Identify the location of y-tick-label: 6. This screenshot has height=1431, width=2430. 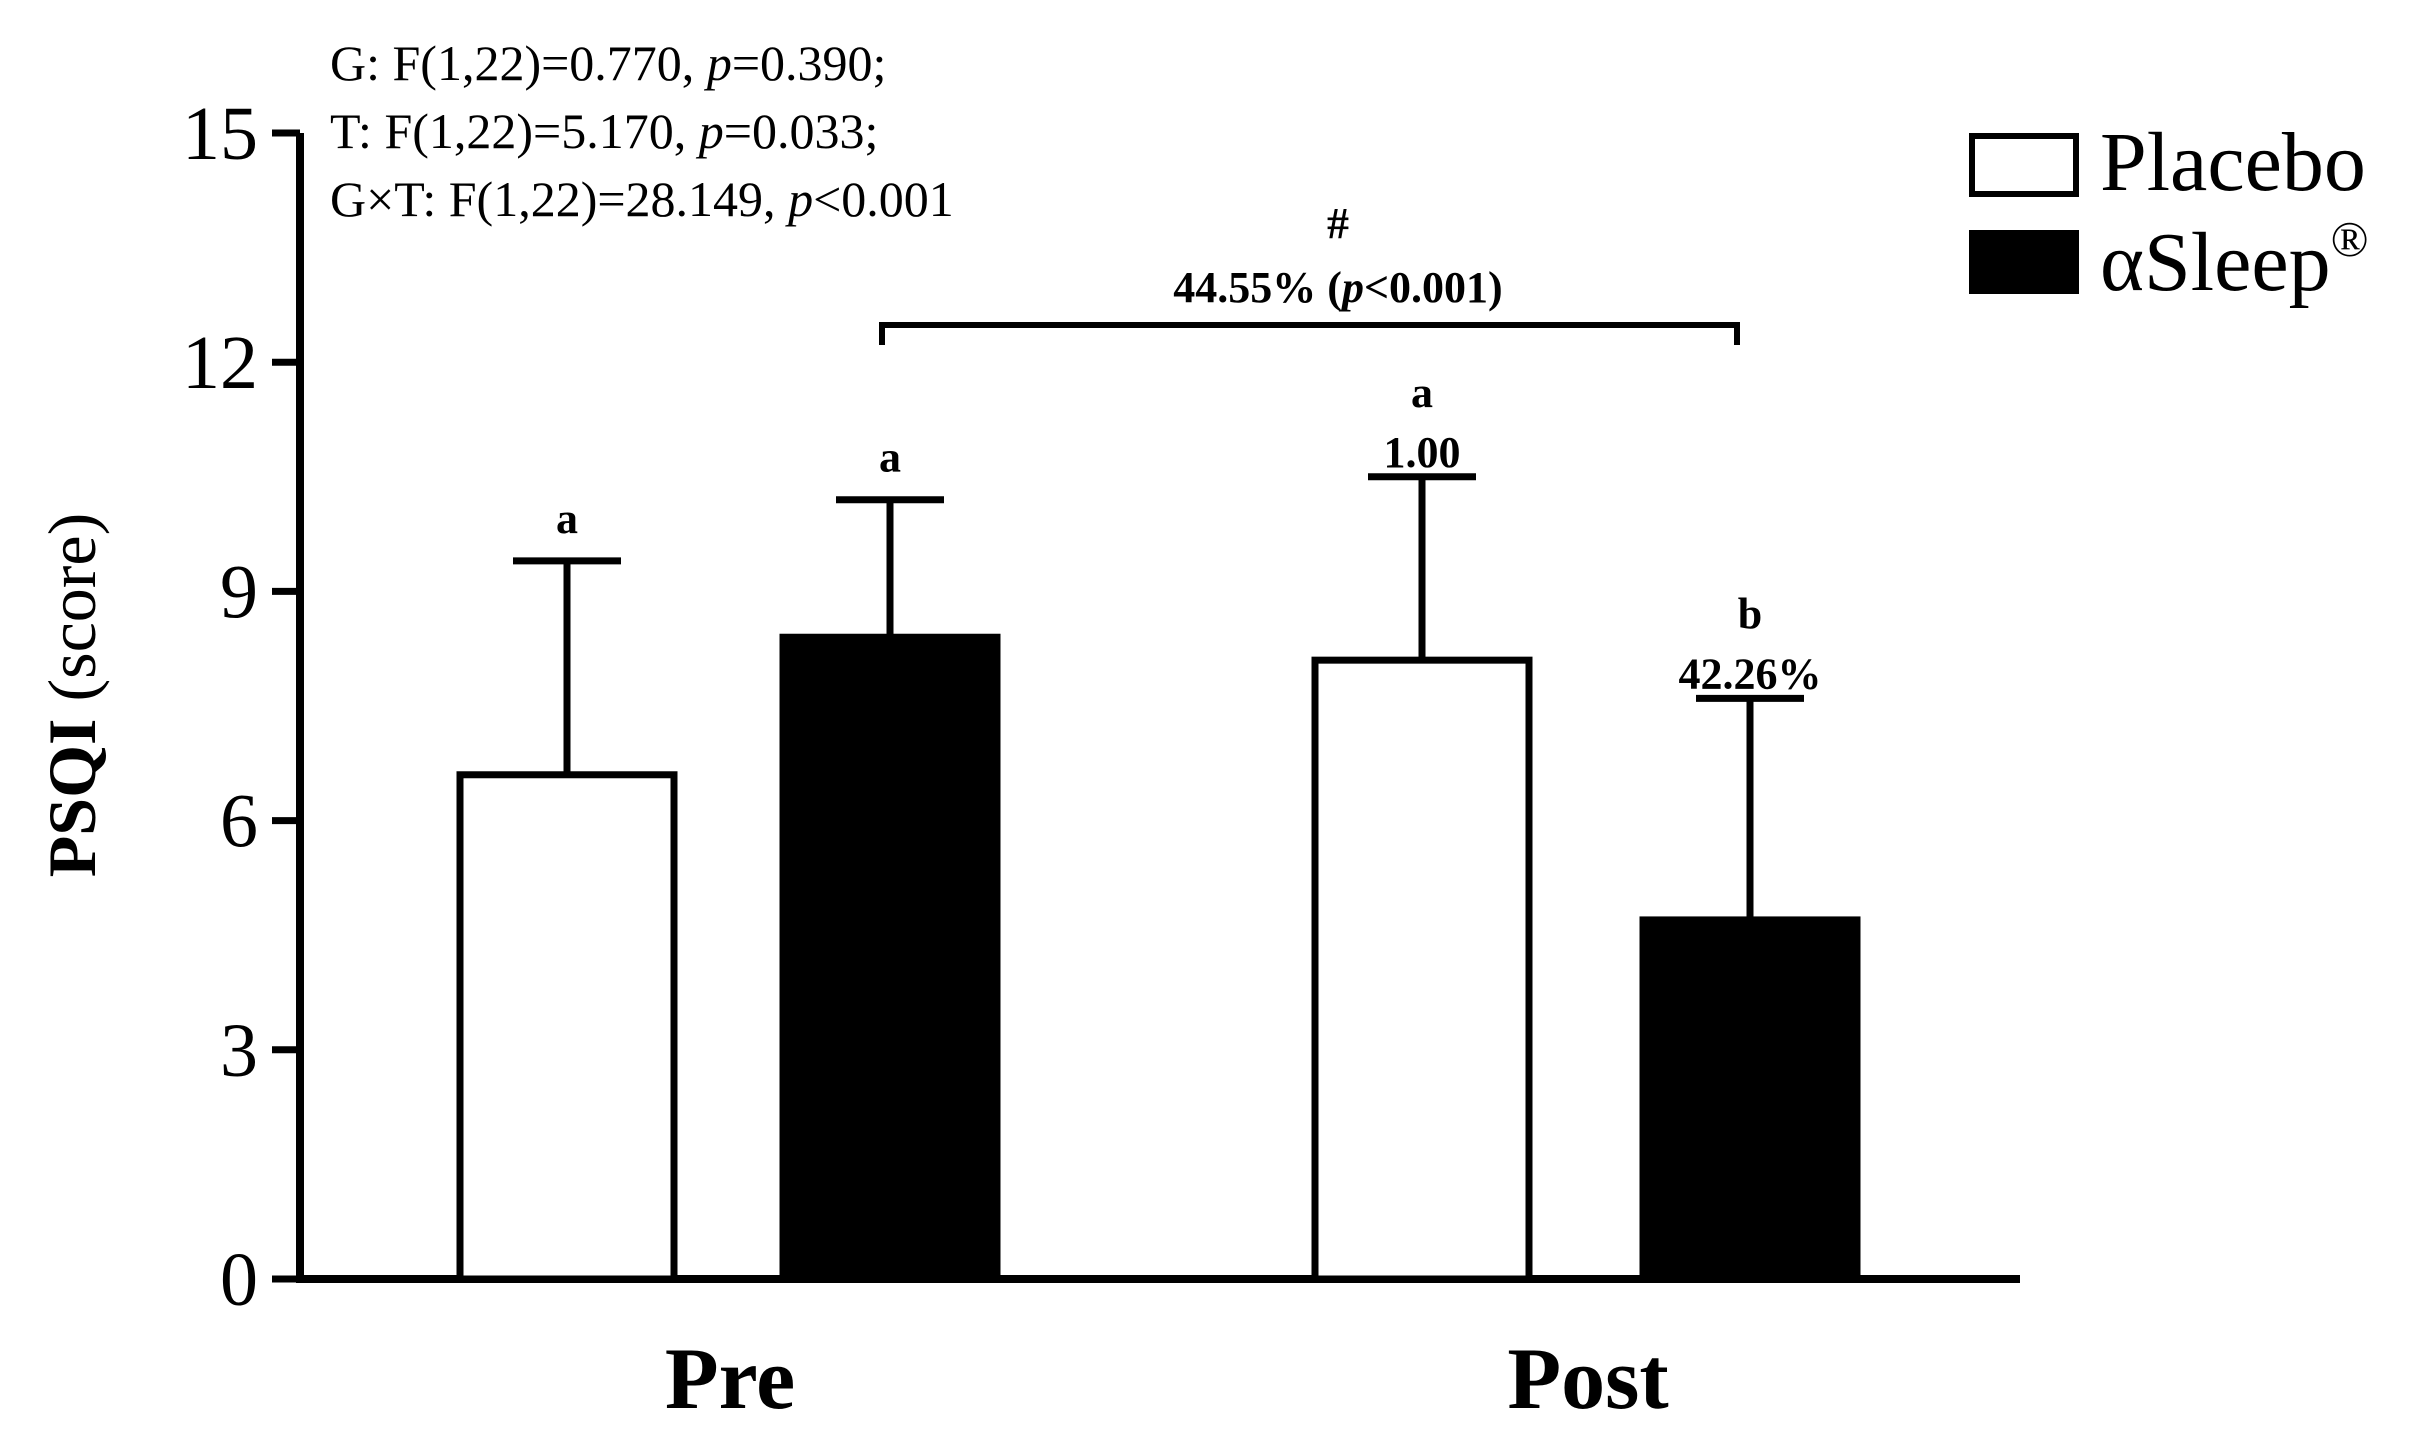
(239, 822).